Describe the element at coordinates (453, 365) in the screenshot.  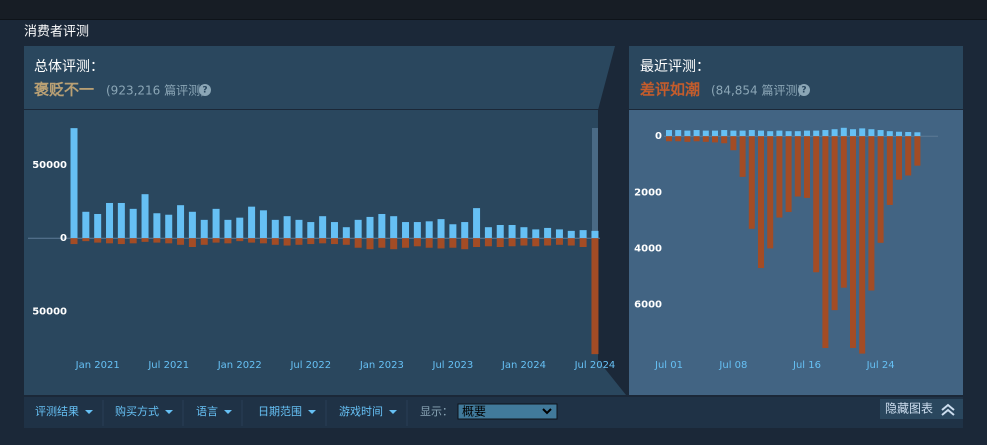
I see `x-tick-label: Jul 2023` at that location.